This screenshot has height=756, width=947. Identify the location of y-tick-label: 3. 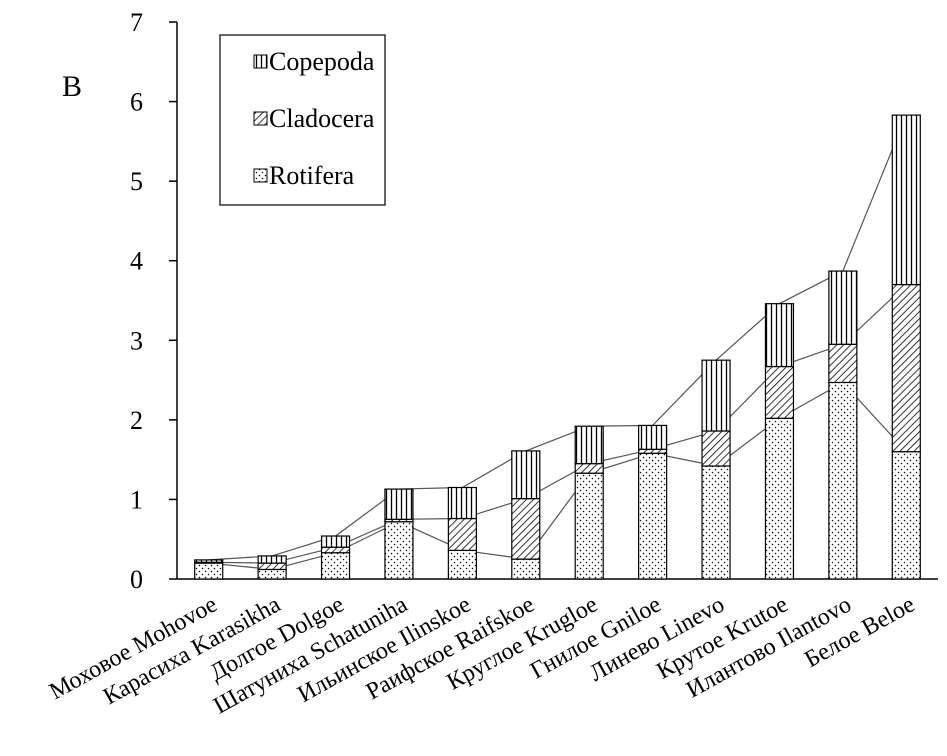
(136, 340).